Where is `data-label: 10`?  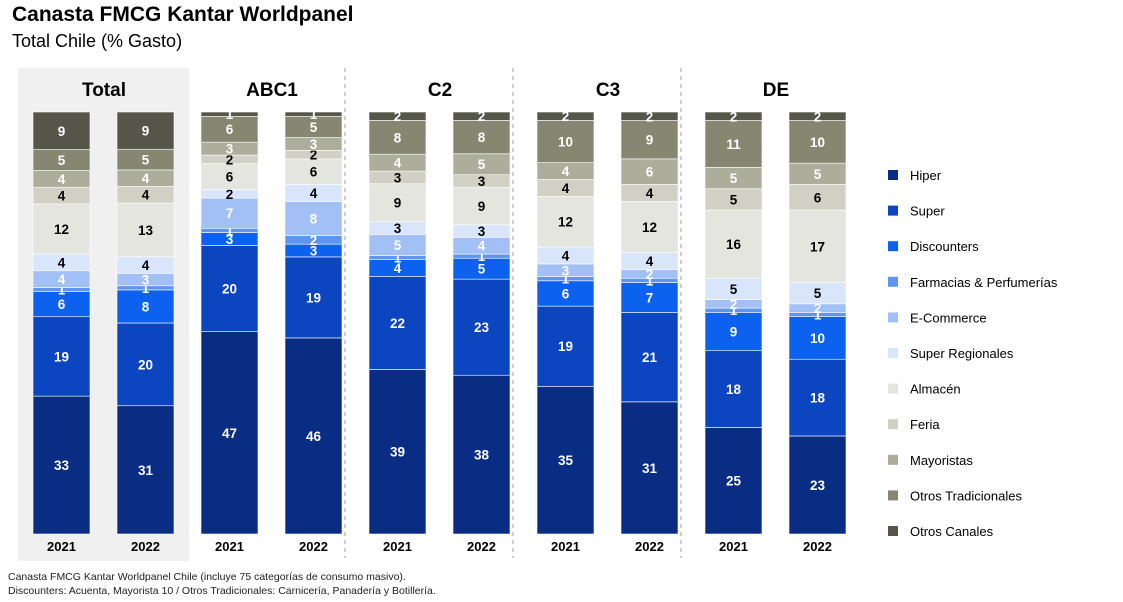 data-label: 10 is located at coordinates (565, 142).